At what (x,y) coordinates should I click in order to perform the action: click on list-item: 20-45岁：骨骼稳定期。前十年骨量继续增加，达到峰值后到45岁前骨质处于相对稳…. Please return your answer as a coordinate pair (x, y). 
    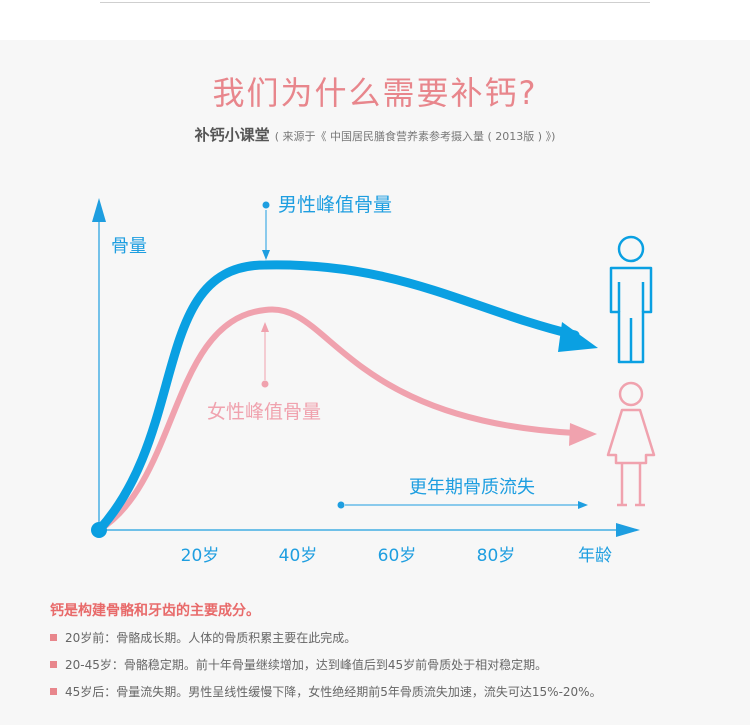
    Looking at the image, I should click on (395, 665).